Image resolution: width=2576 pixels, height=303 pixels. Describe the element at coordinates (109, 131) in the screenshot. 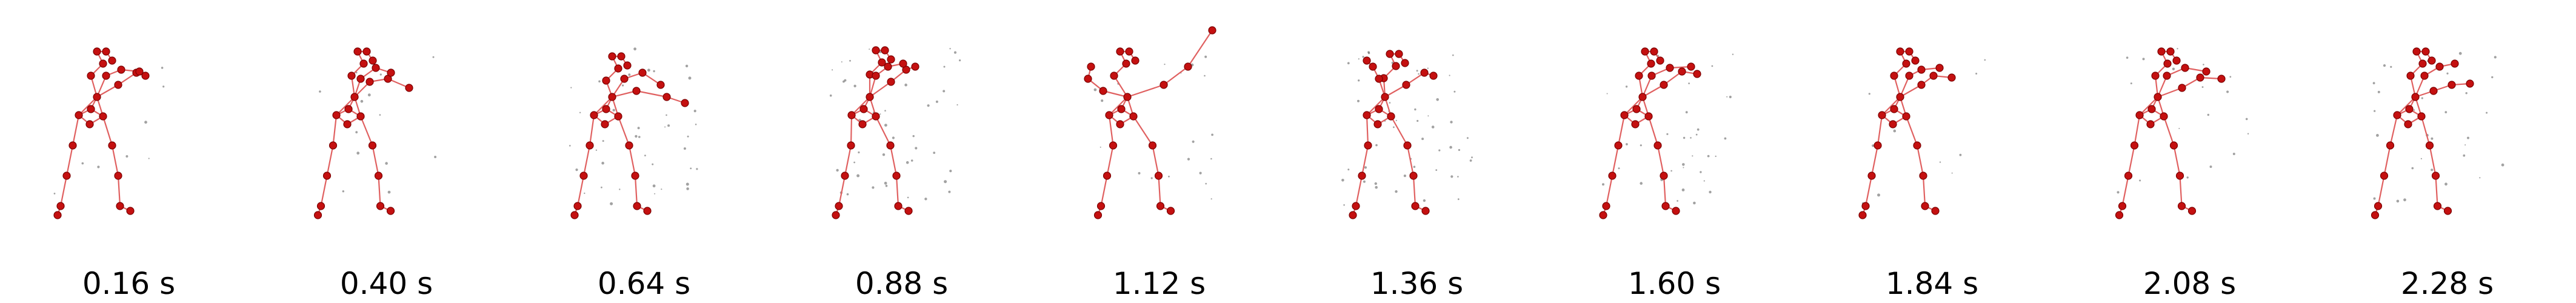

I see `motion-trail` at that location.